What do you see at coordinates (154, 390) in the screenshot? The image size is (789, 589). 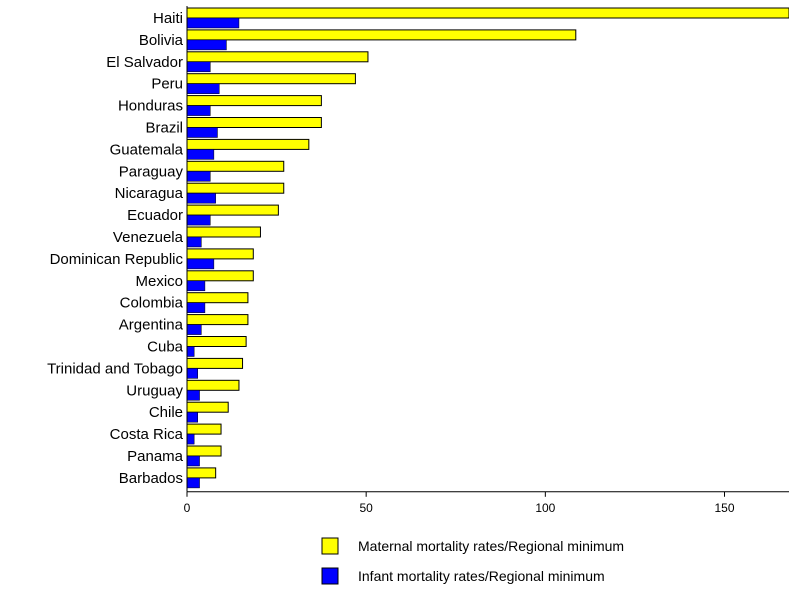 I see `category-label-17: Uruguay` at bounding box center [154, 390].